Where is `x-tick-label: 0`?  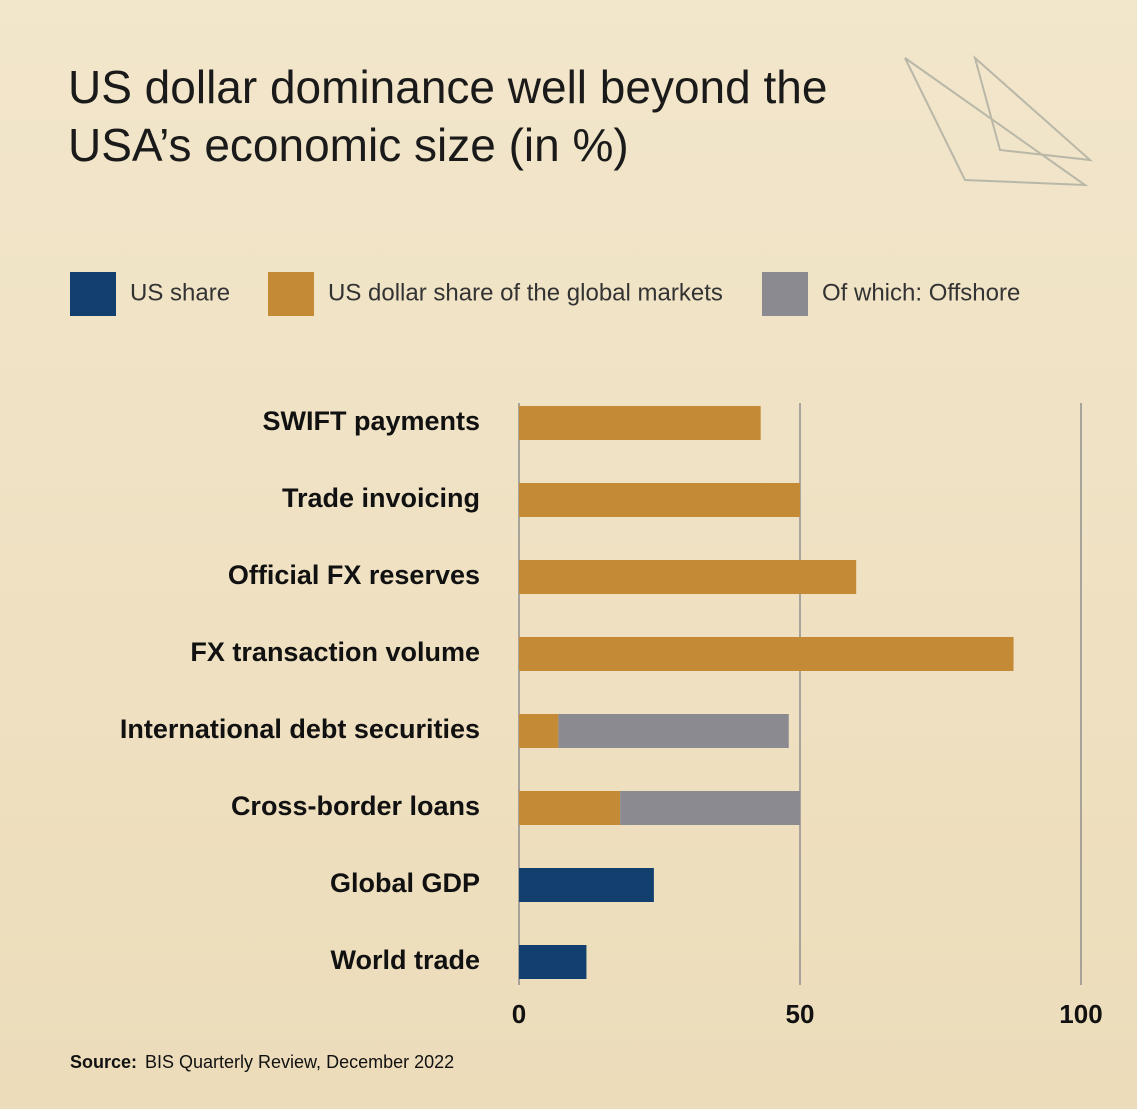
x-tick-label: 0 is located at coordinates (519, 1014).